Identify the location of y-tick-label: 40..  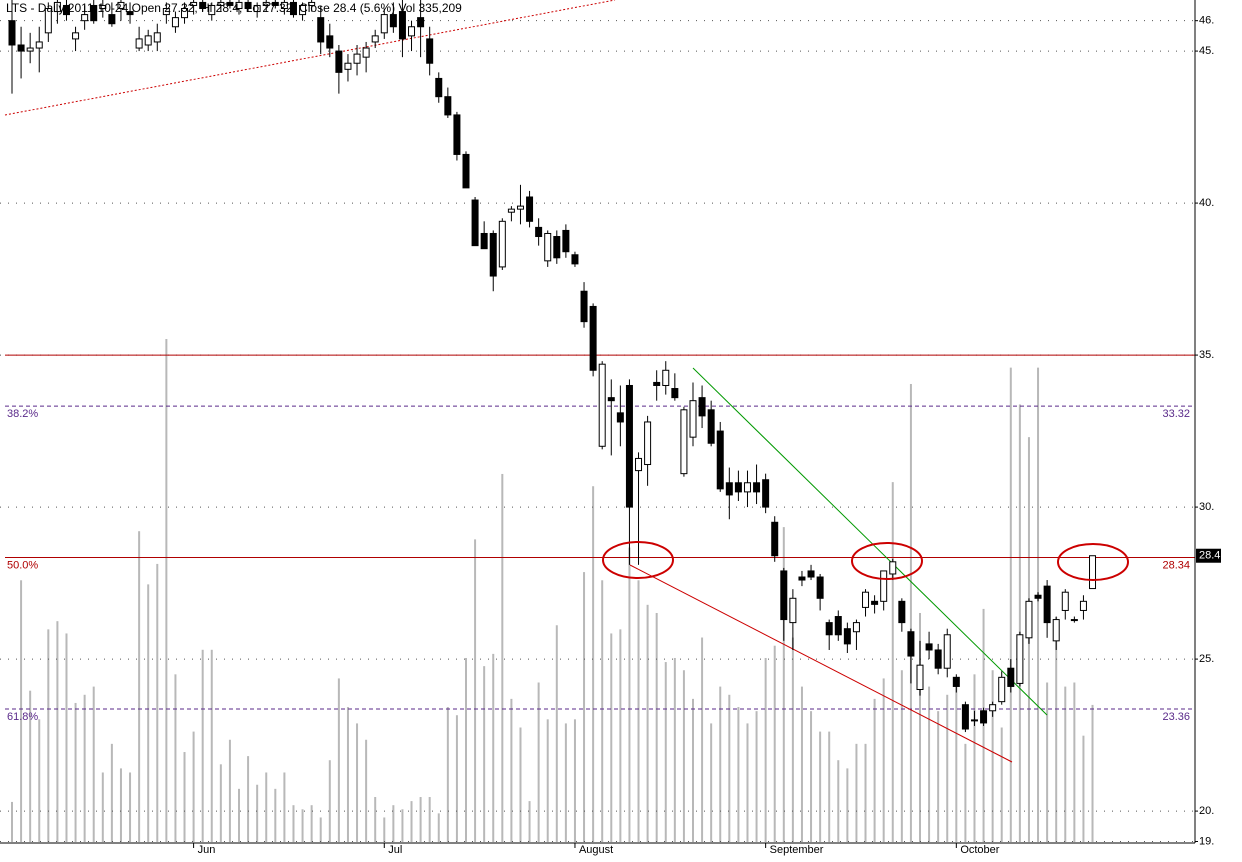
(1206, 203).